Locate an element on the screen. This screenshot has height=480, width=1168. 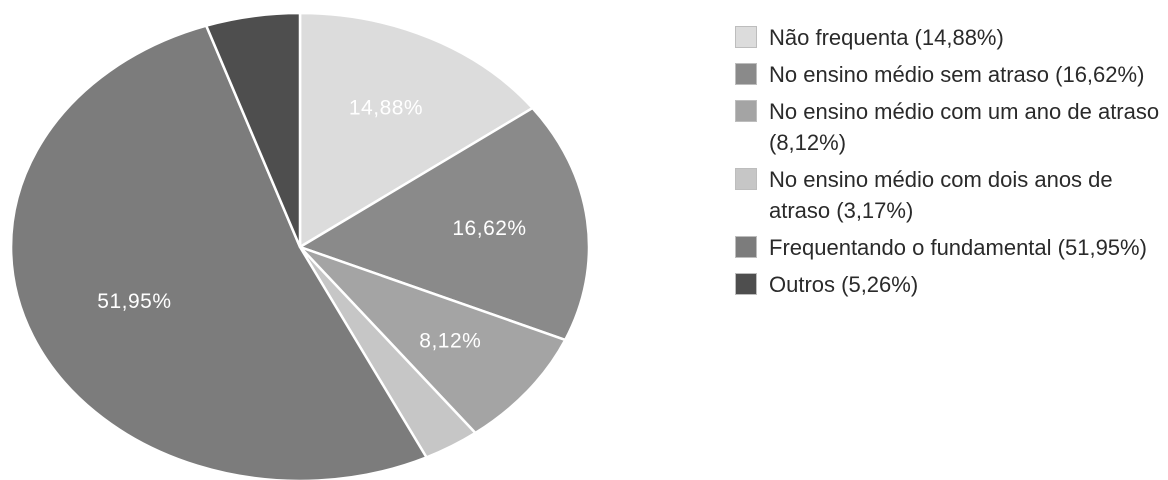
legend-item-frequentando-o-fundamental: Frequentando o fundamental (51,95%) is located at coordinates (950, 247).